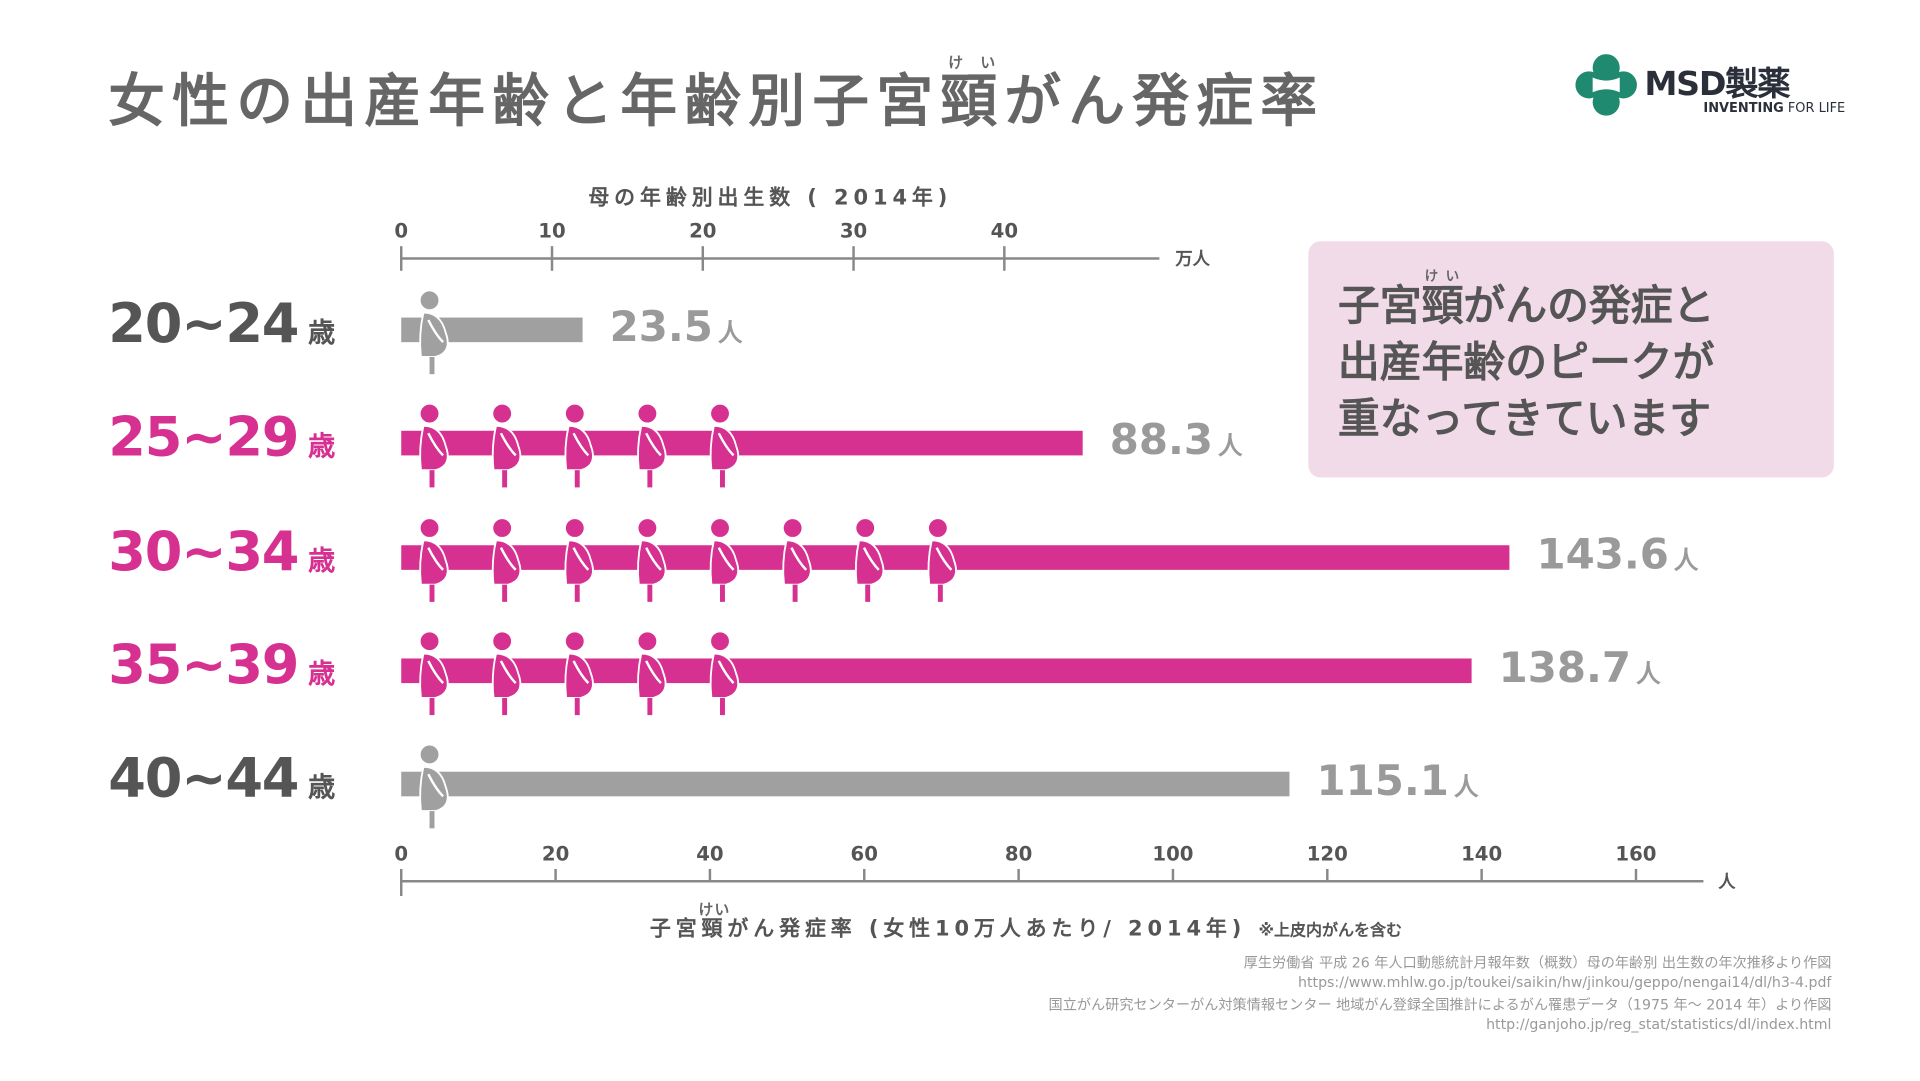 This screenshot has width=1920, height=1081. I want to click on age-label: 20~24 歳, so click(221, 324).